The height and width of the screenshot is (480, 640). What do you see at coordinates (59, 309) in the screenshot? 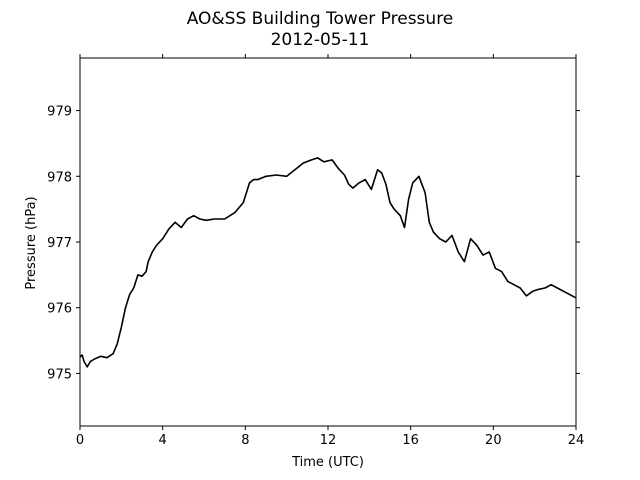
I see `y-tick-label-976: 976` at bounding box center [59, 309].